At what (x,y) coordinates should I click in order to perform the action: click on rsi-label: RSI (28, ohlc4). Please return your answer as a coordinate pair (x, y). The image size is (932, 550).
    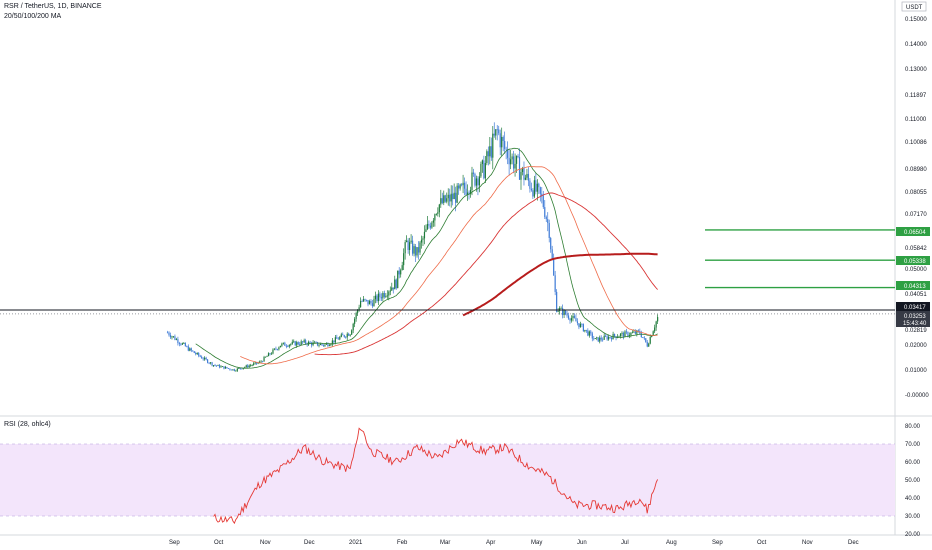
    Looking at the image, I should click on (27, 424).